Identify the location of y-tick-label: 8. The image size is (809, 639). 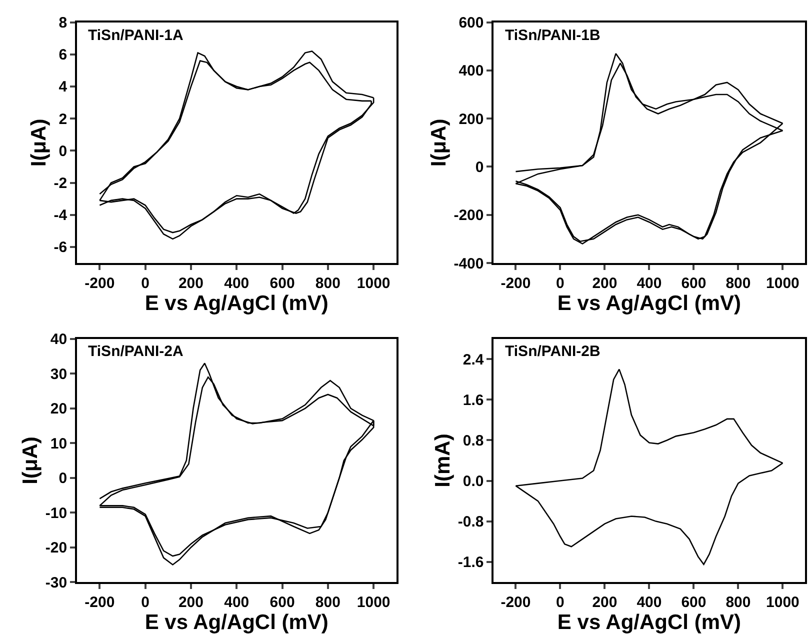
(63, 23).